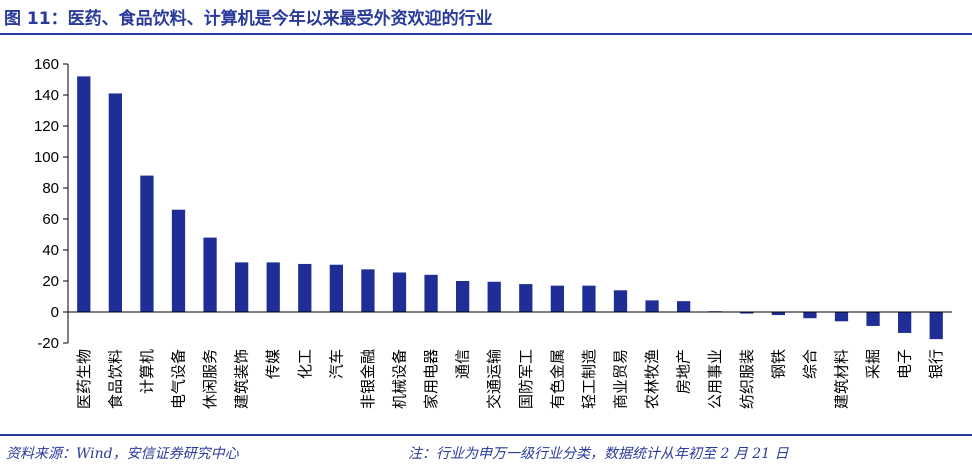  I want to click on x-category-label: 休闲服务, so click(210, 379).